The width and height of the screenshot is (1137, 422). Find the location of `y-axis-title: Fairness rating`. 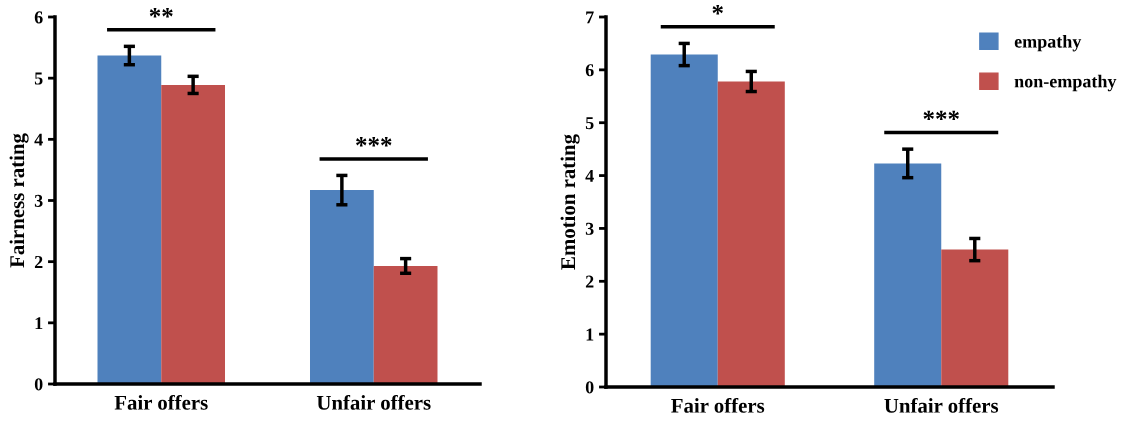

y-axis-title: Fairness rating is located at coordinates (19, 200).